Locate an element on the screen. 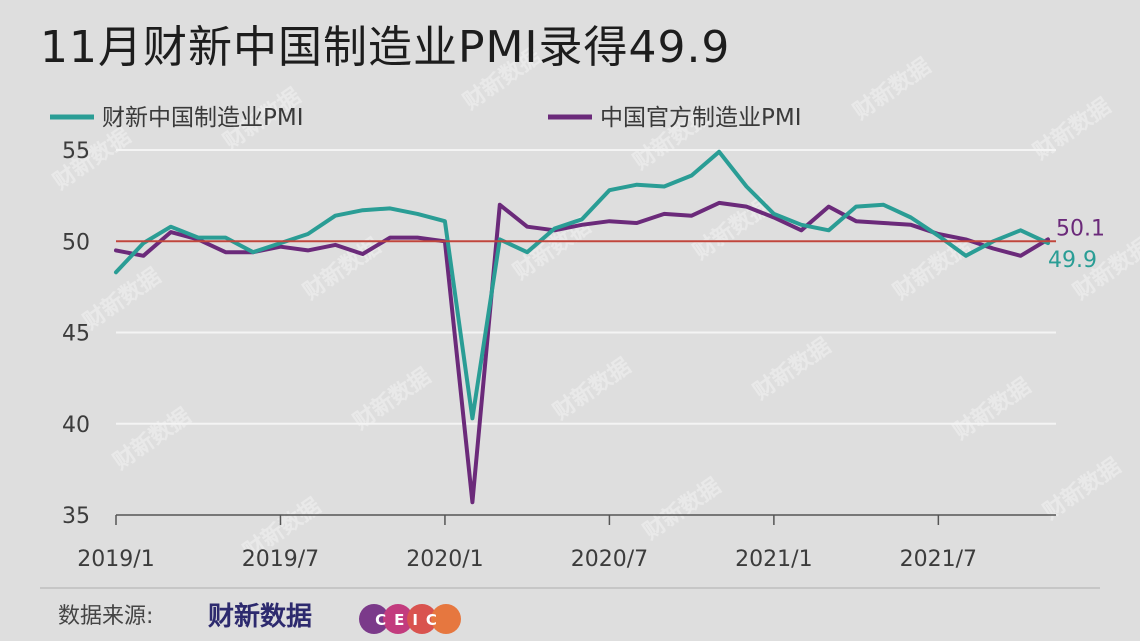 The height and width of the screenshot is (641, 1140). source-footer: 数据来源: 财新数据 CEIC is located at coordinates (259, 617).